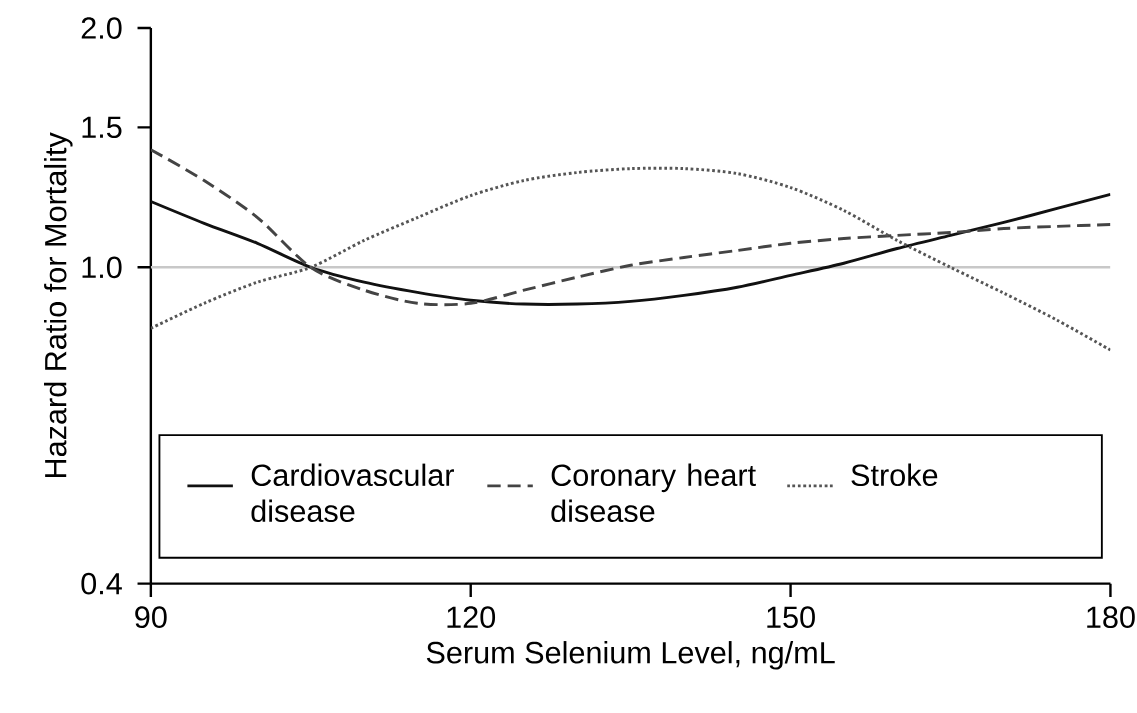 This screenshot has height=713, width=1137. What do you see at coordinates (101, 584) in the screenshot?
I see `y-tick-label: 0.4` at bounding box center [101, 584].